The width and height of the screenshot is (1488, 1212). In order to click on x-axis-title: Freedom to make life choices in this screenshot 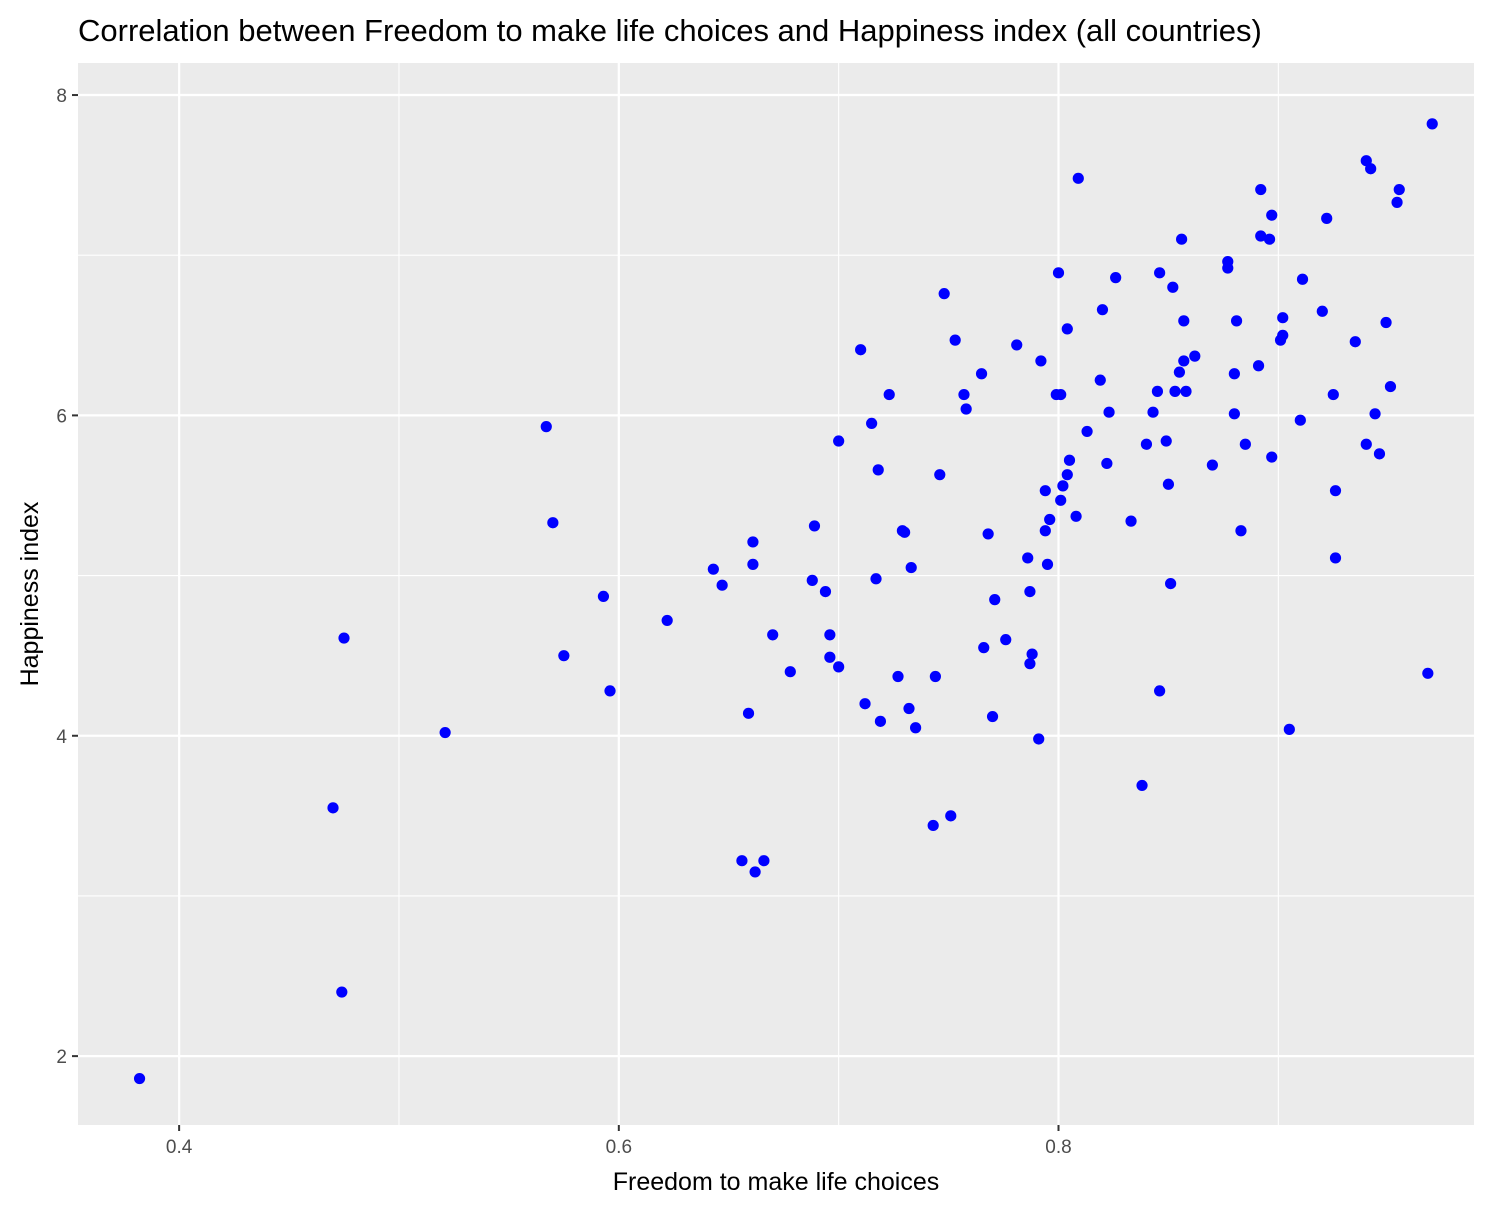, I will do `click(776, 1182)`.